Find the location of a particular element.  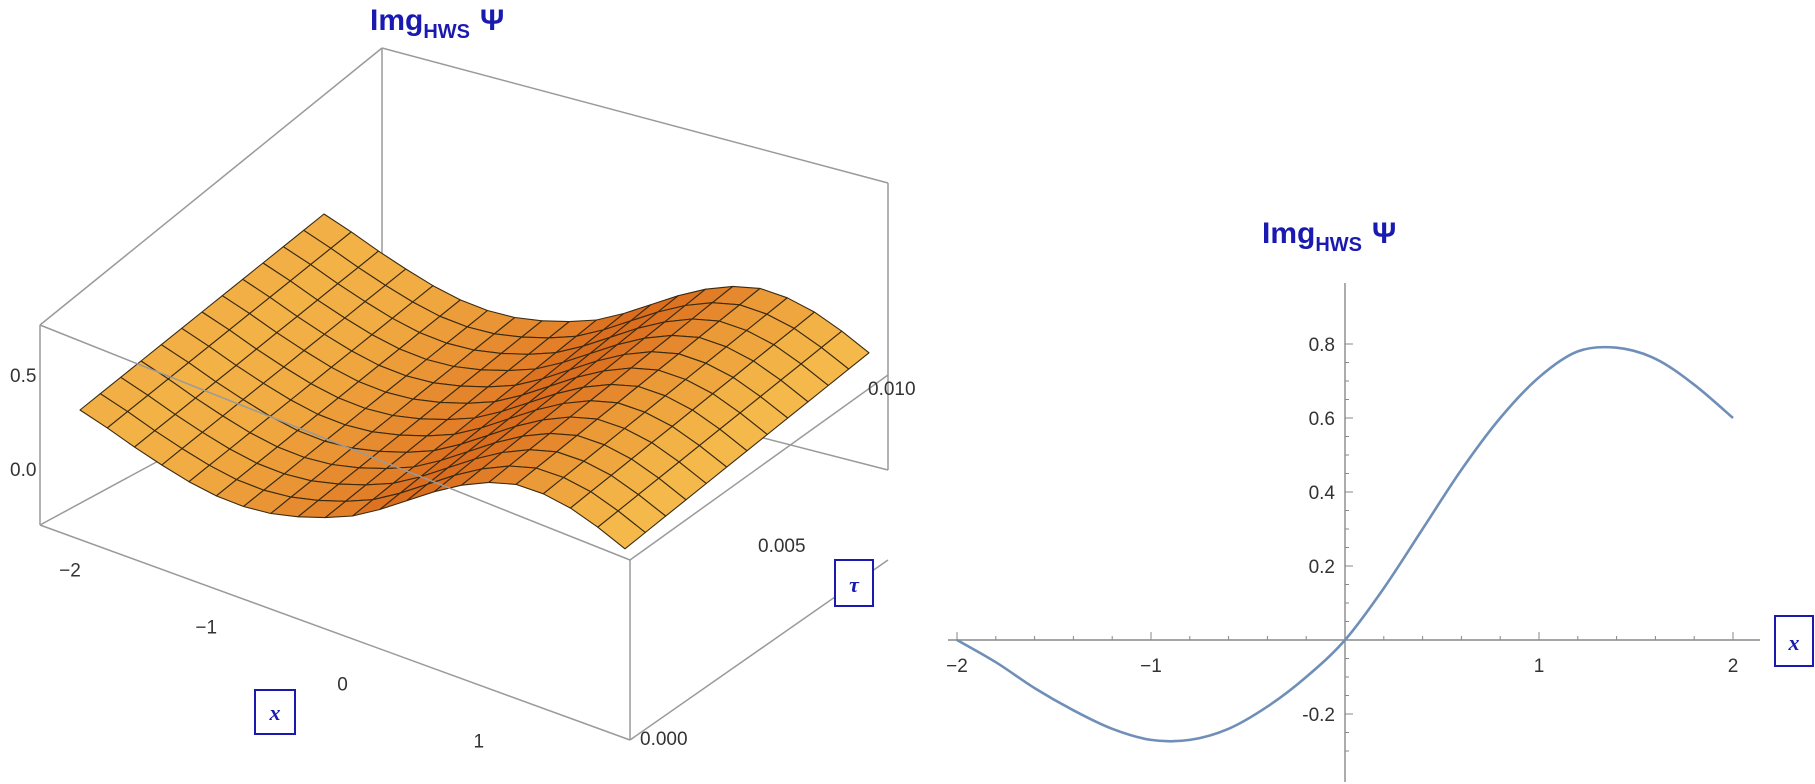

surface-z-tick-label: 0.0 is located at coordinates (23, 470).